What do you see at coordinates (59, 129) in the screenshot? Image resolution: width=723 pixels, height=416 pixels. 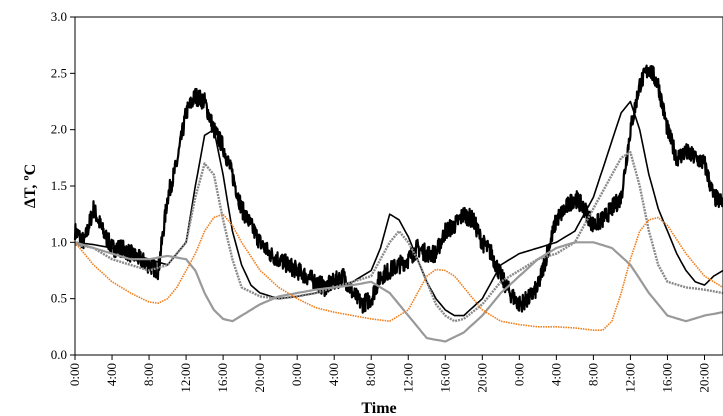 I see `y-tick-label: 2.0` at bounding box center [59, 129].